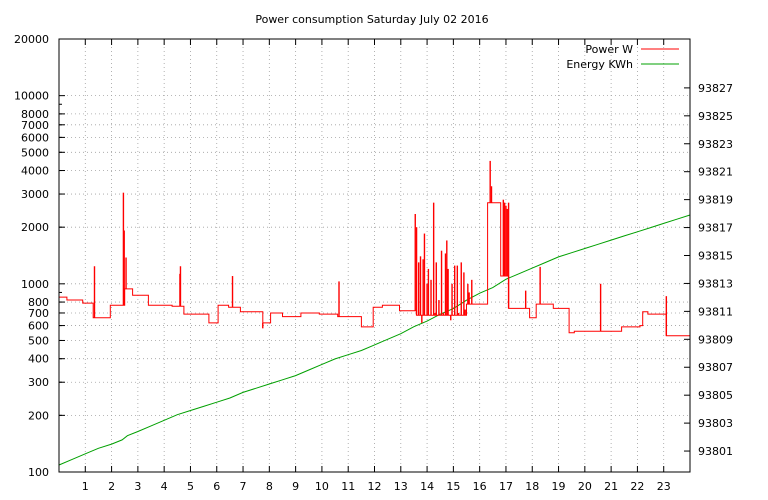 The image size is (768, 500). Describe the element at coordinates (715, 116) in the screenshot. I see `y2-tick-label: 93825` at that location.